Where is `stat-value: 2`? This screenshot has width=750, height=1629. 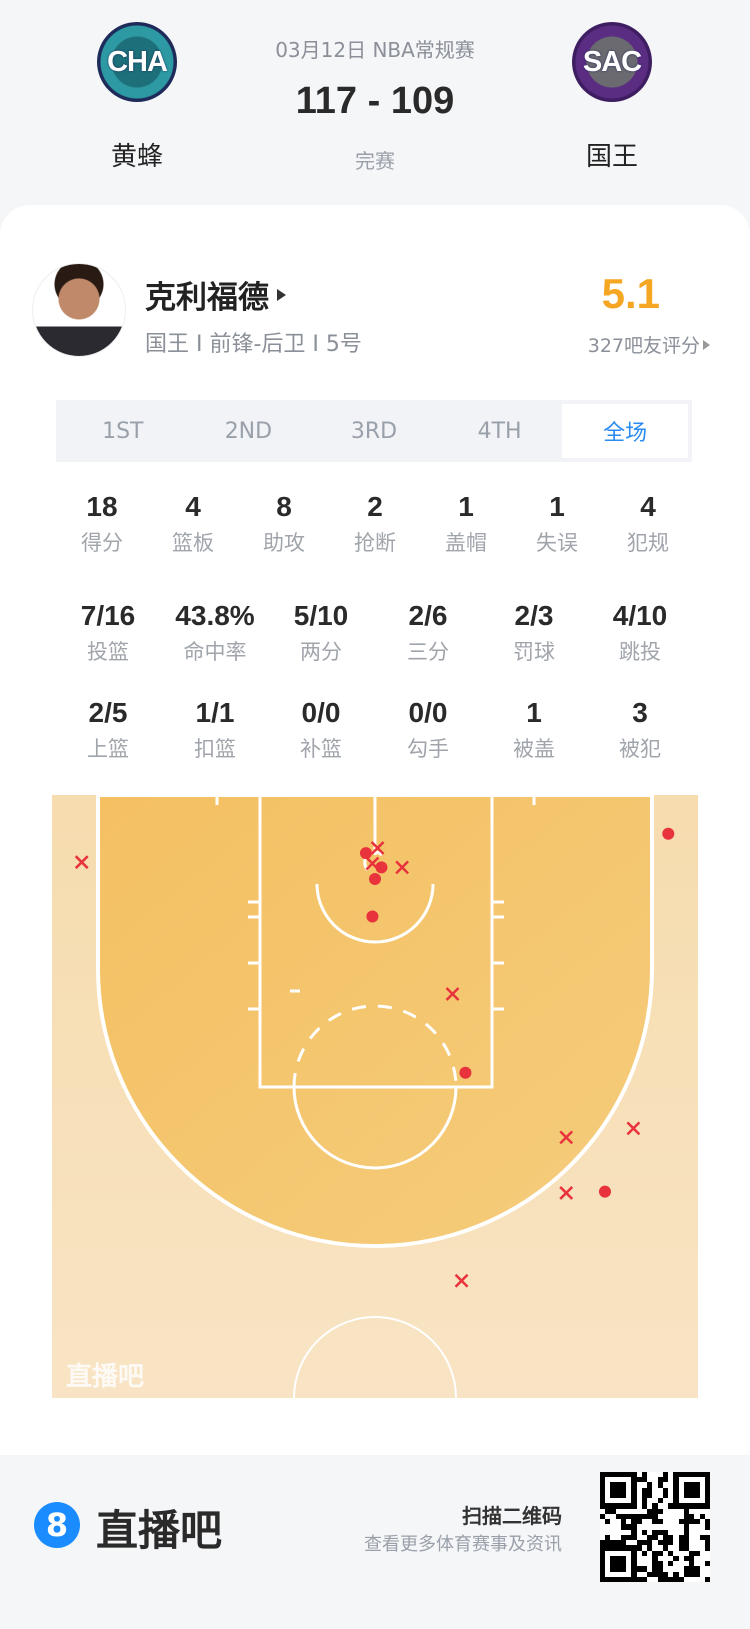
stat-value: 2 is located at coordinates (375, 506).